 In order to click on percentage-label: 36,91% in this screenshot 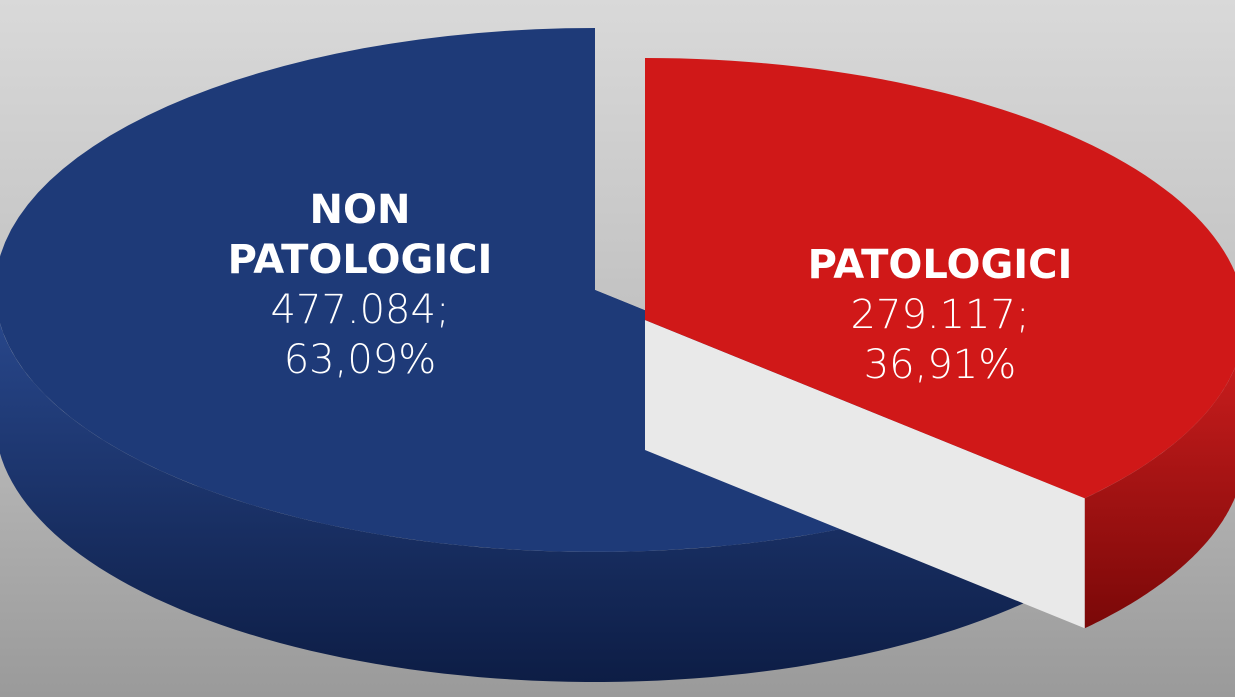, I will do `click(940, 365)`.